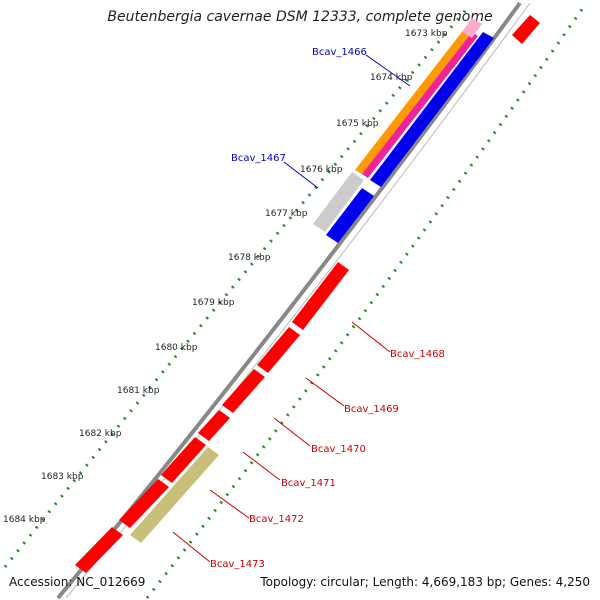  What do you see at coordinates (144, 503) in the screenshot?
I see `red-gene-1472b` at bounding box center [144, 503].